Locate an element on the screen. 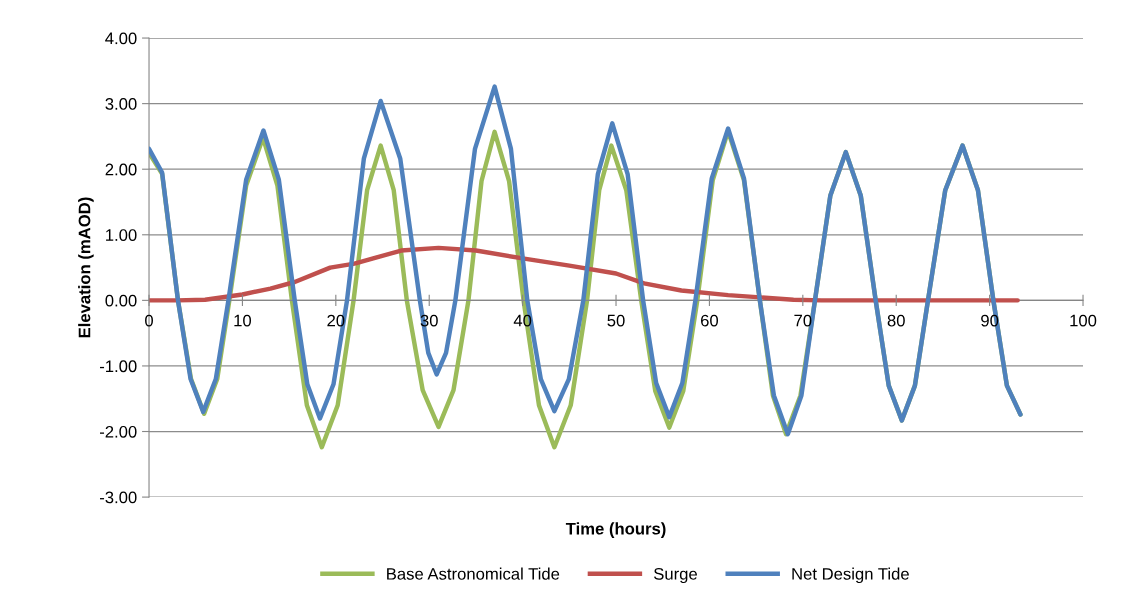 The image size is (1123, 604). legend-label: Net Design Tide is located at coordinates (850, 575).